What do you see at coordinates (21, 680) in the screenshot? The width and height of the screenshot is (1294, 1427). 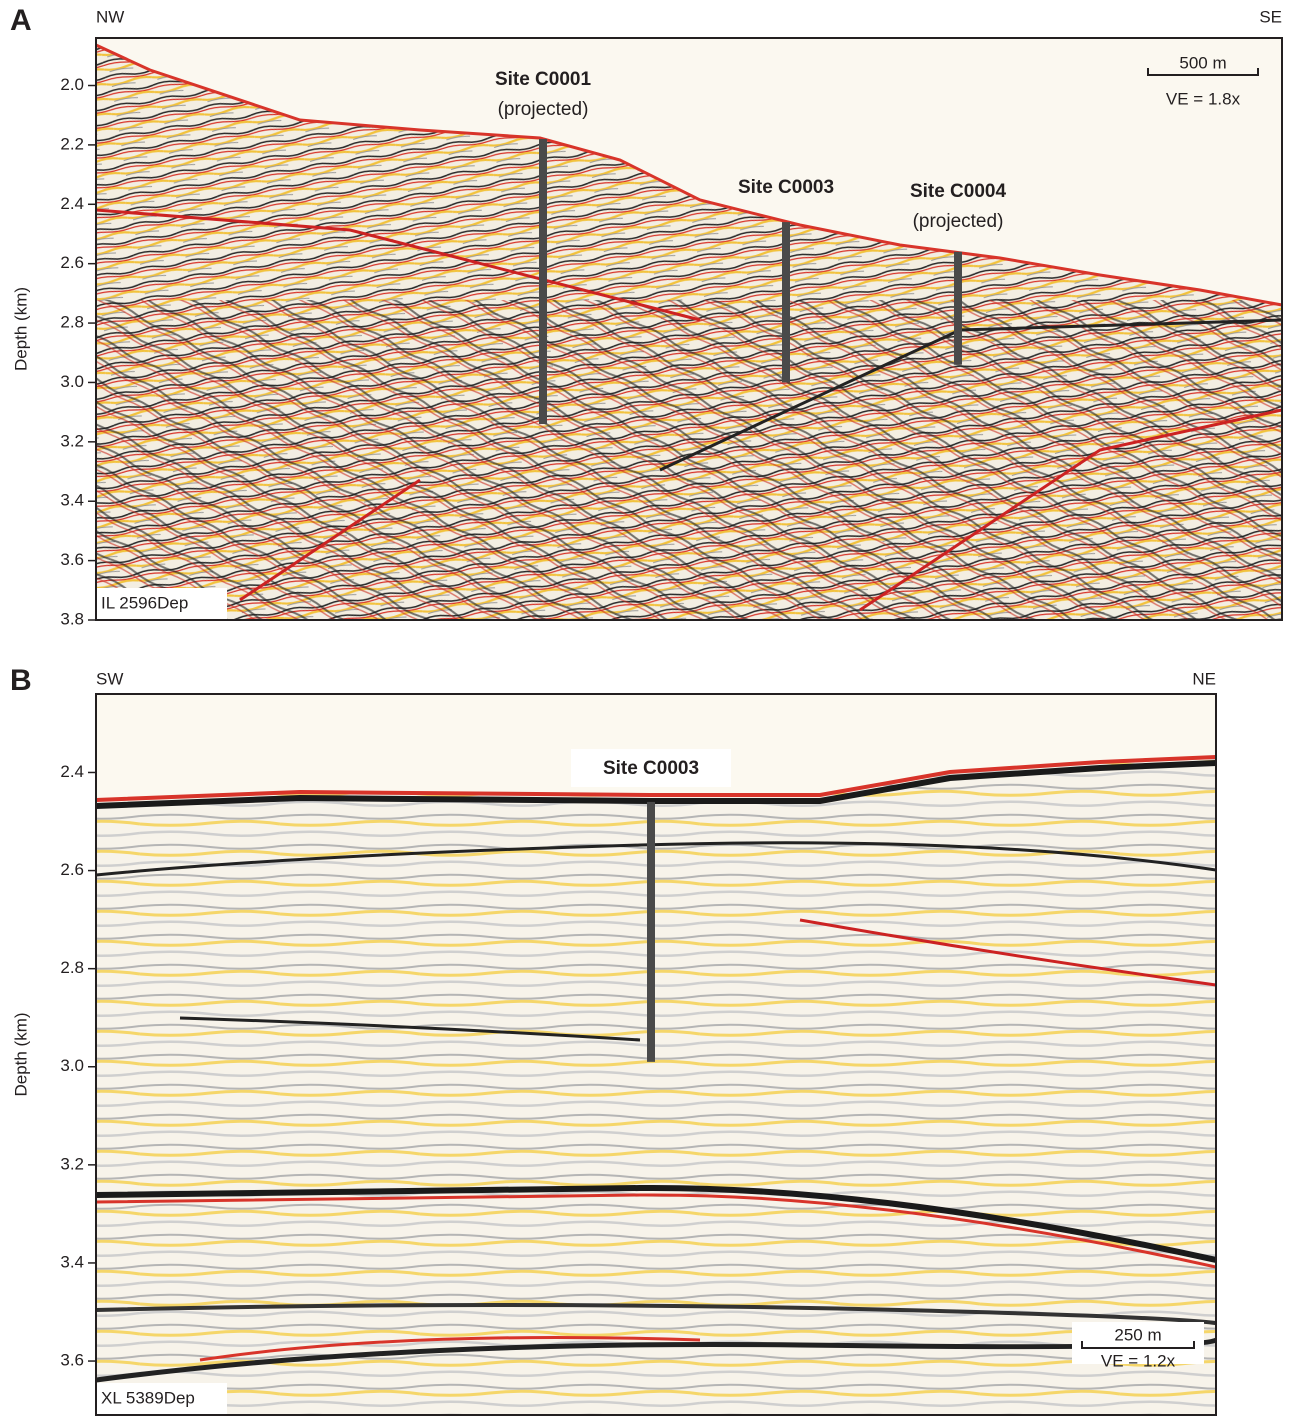 I see `panel-letter: B` at bounding box center [21, 680].